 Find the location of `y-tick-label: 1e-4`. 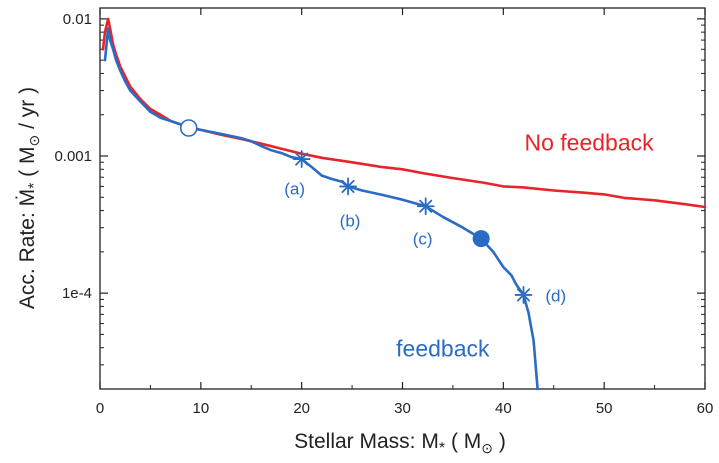

y-tick-label: 1e-4 is located at coordinates (77, 293).